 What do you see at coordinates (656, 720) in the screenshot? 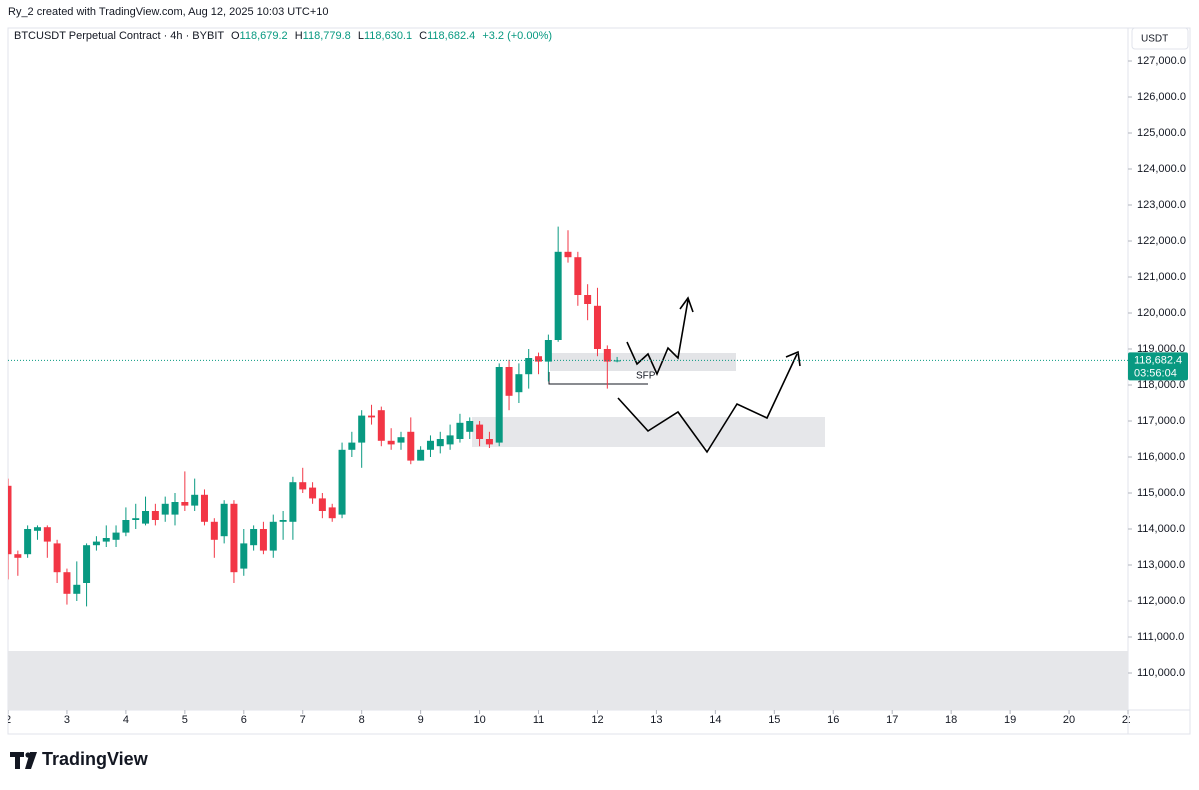
I see `x-tick-label: 13` at bounding box center [656, 720].